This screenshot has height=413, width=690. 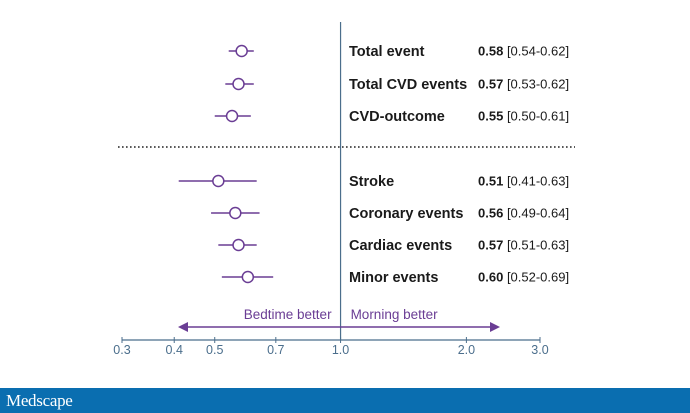 I want to click on x-tick-label: 0.7, so click(x=275, y=350).